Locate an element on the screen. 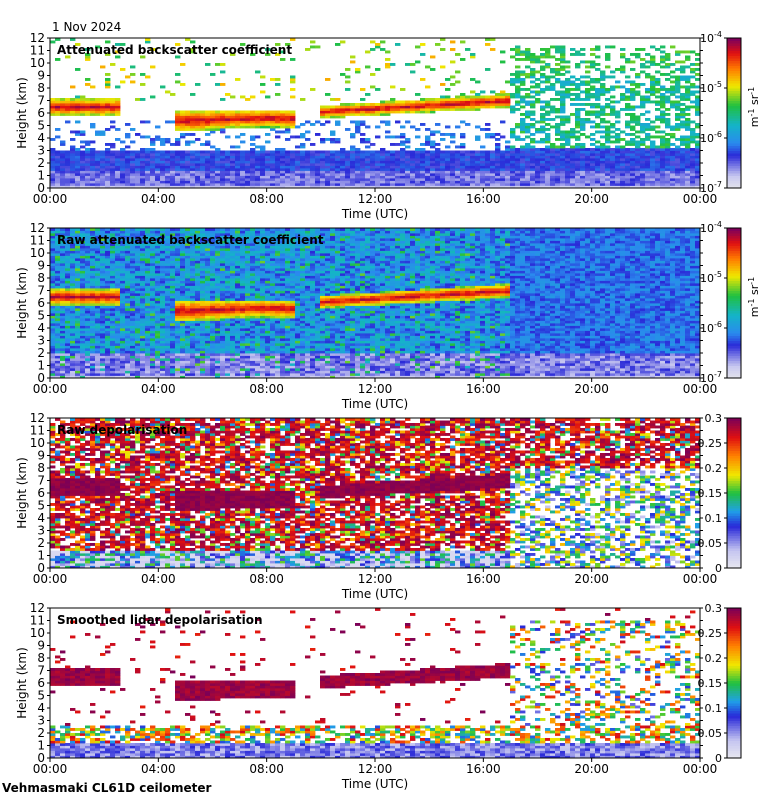 The width and height of the screenshot is (780, 800). colorbar-tick-label: 10⁻⁶ is located at coordinates (711, 327).